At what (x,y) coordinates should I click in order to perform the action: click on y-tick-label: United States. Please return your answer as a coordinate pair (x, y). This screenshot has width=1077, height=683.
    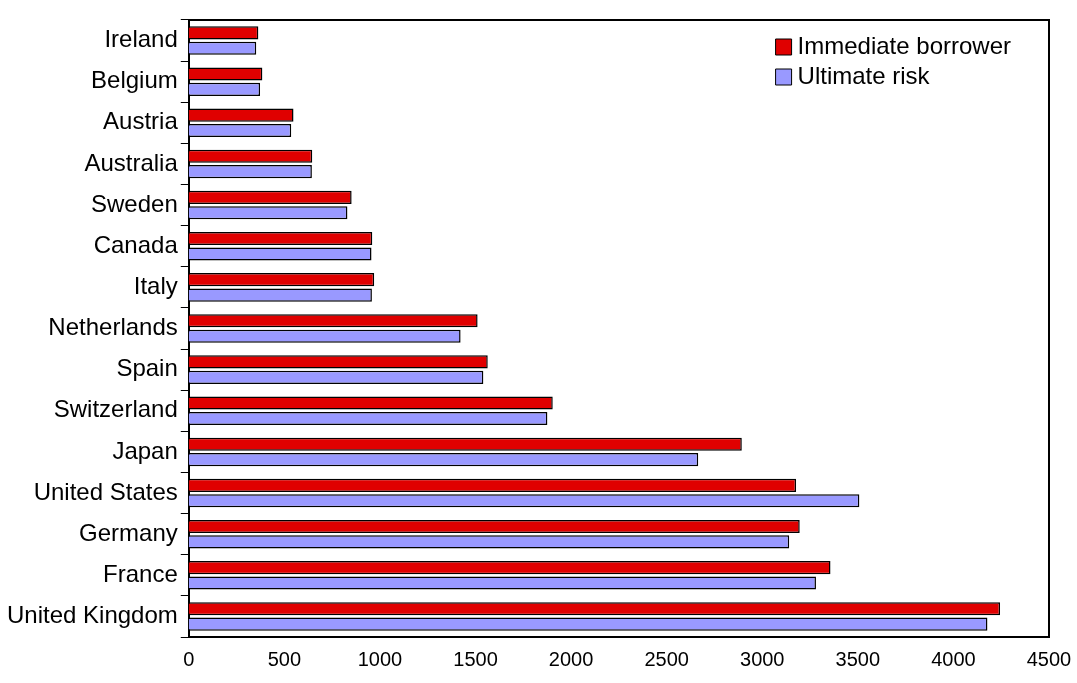
    Looking at the image, I should click on (105, 491).